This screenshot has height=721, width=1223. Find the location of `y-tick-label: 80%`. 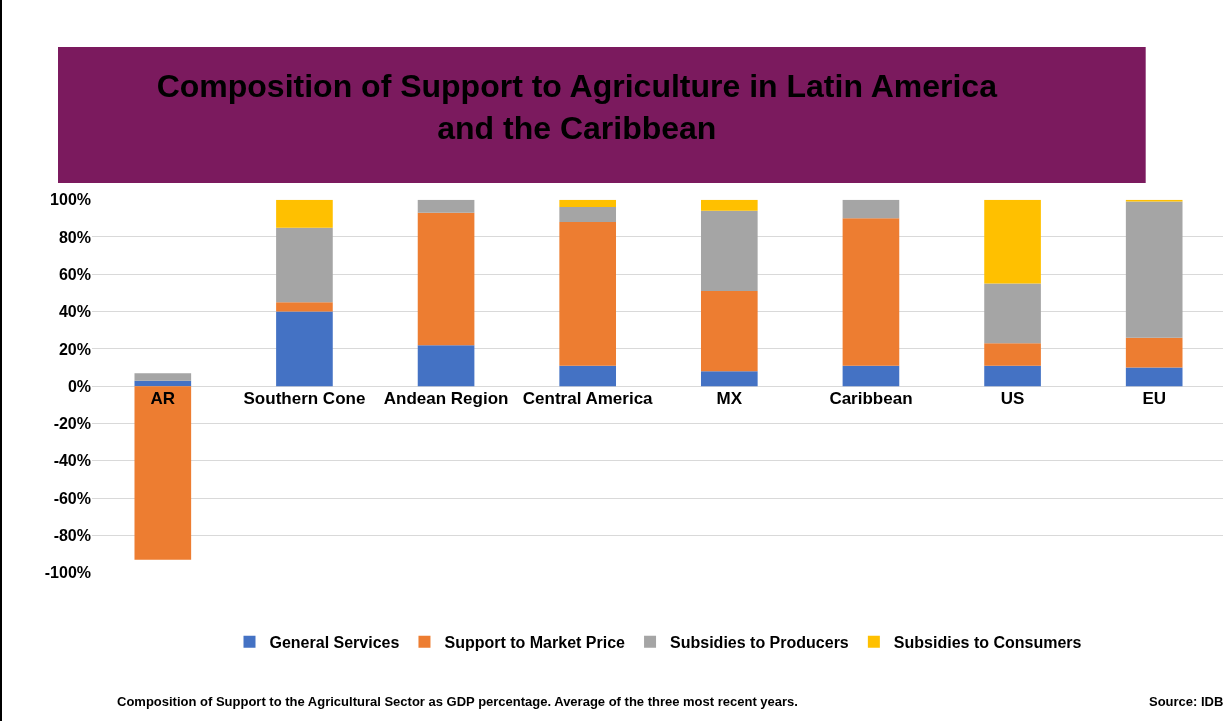

y-tick-label: 80% is located at coordinates (74, 237).